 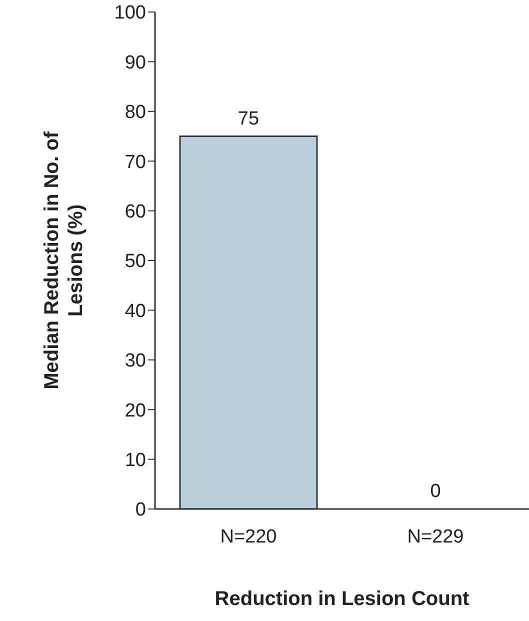 I want to click on x-tick-label: N=229, so click(x=435, y=537).